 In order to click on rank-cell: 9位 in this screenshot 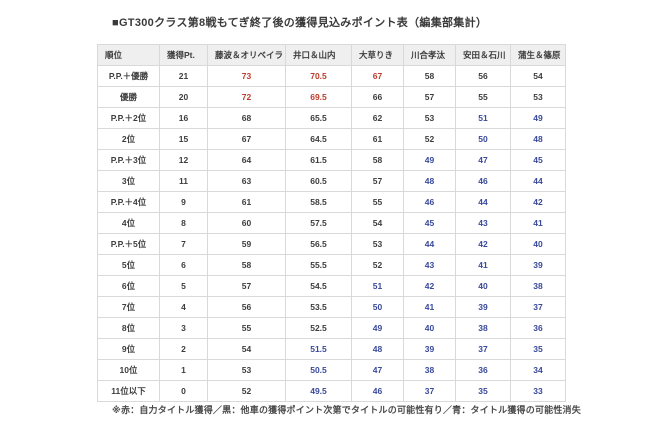, I will do `click(128, 349)`.